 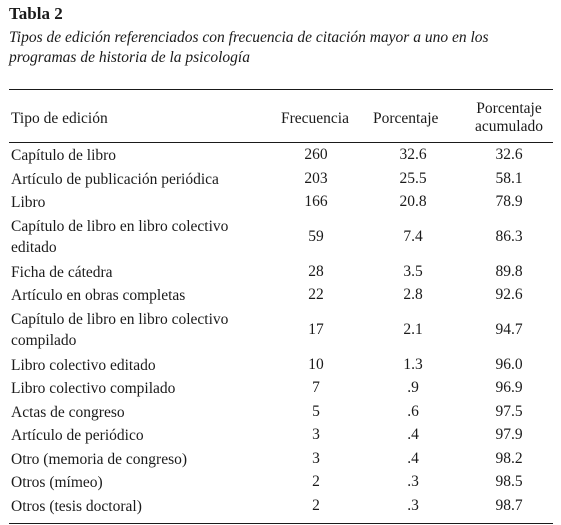 I want to click on cell-acumulado: 97.5, so click(x=509, y=411).